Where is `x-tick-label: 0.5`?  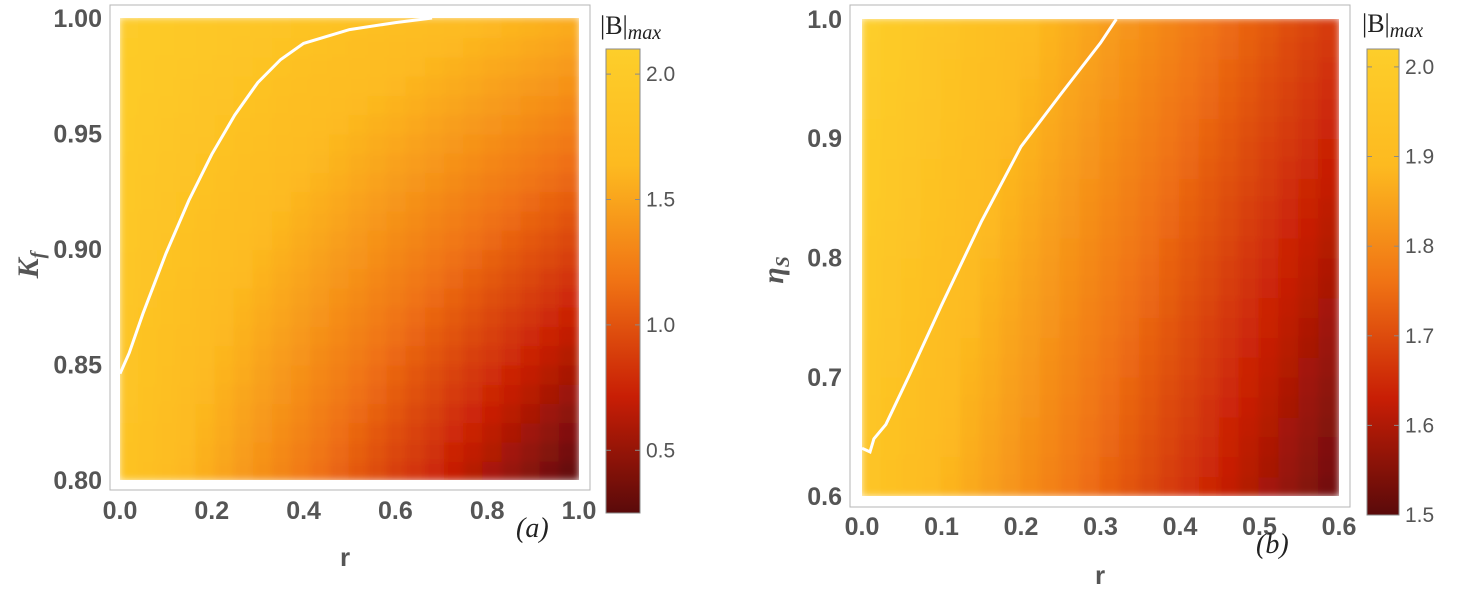 x-tick-label: 0.5 is located at coordinates (1259, 527).